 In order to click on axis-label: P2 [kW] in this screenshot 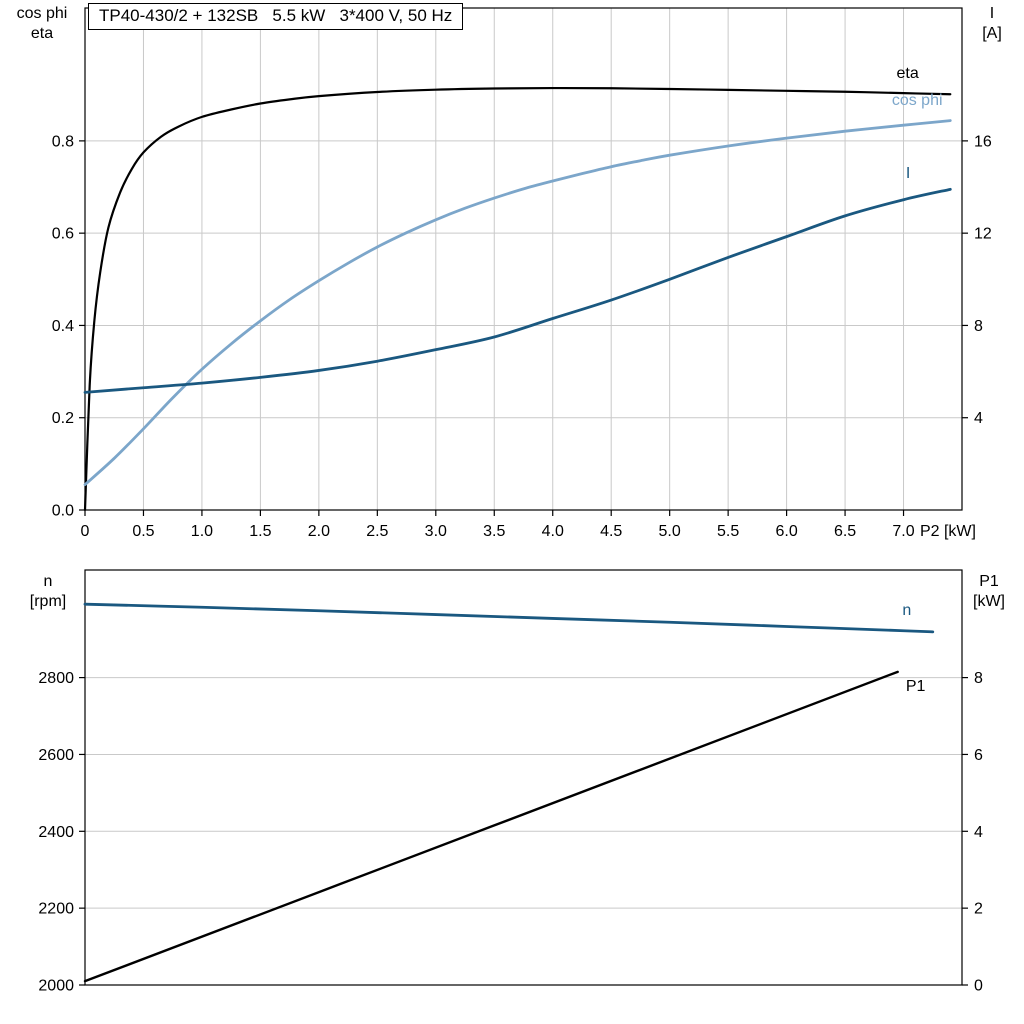, I will do `click(948, 531)`.